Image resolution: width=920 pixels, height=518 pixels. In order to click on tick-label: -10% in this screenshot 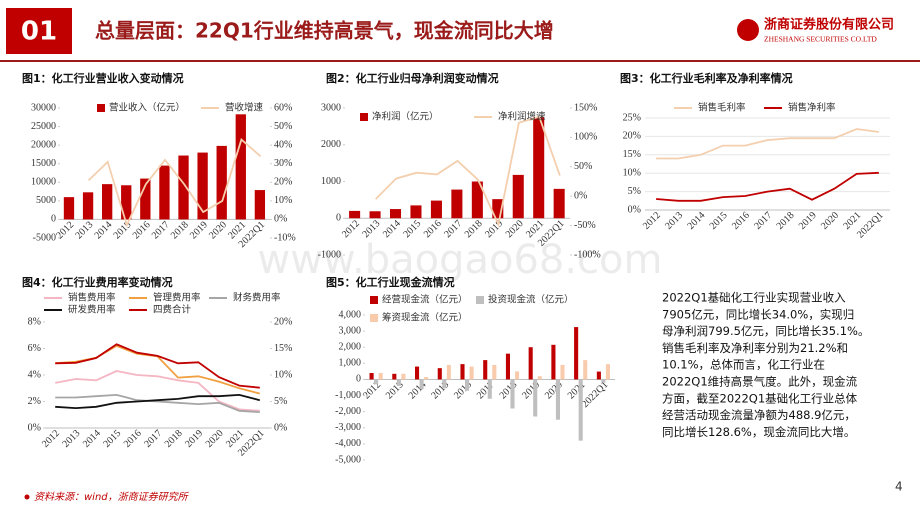, I will do `click(285, 237)`.